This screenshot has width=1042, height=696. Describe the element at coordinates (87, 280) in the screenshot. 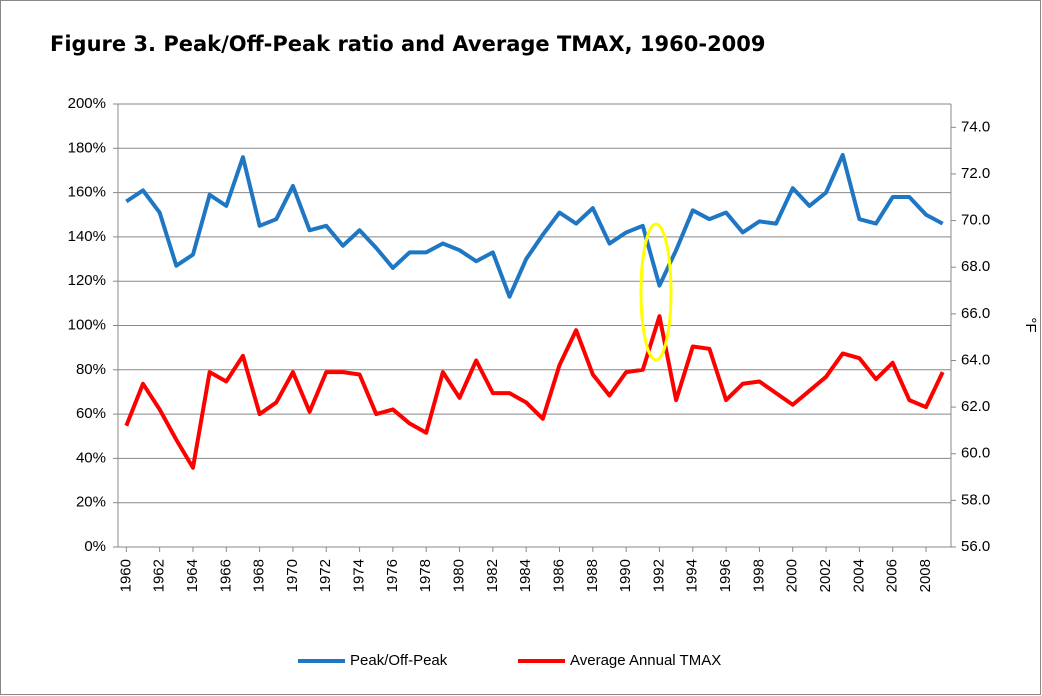

I see `y-tick-label: 120%` at that location.